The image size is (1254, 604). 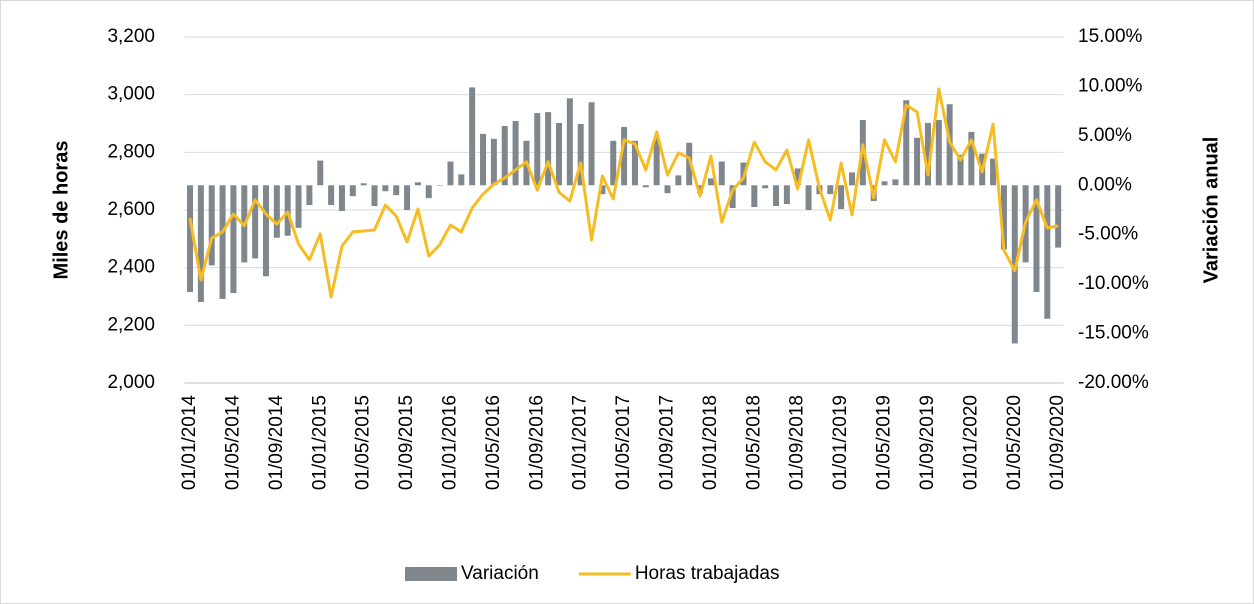 I want to click on y-tick-label: 2,400, so click(x=131, y=267).